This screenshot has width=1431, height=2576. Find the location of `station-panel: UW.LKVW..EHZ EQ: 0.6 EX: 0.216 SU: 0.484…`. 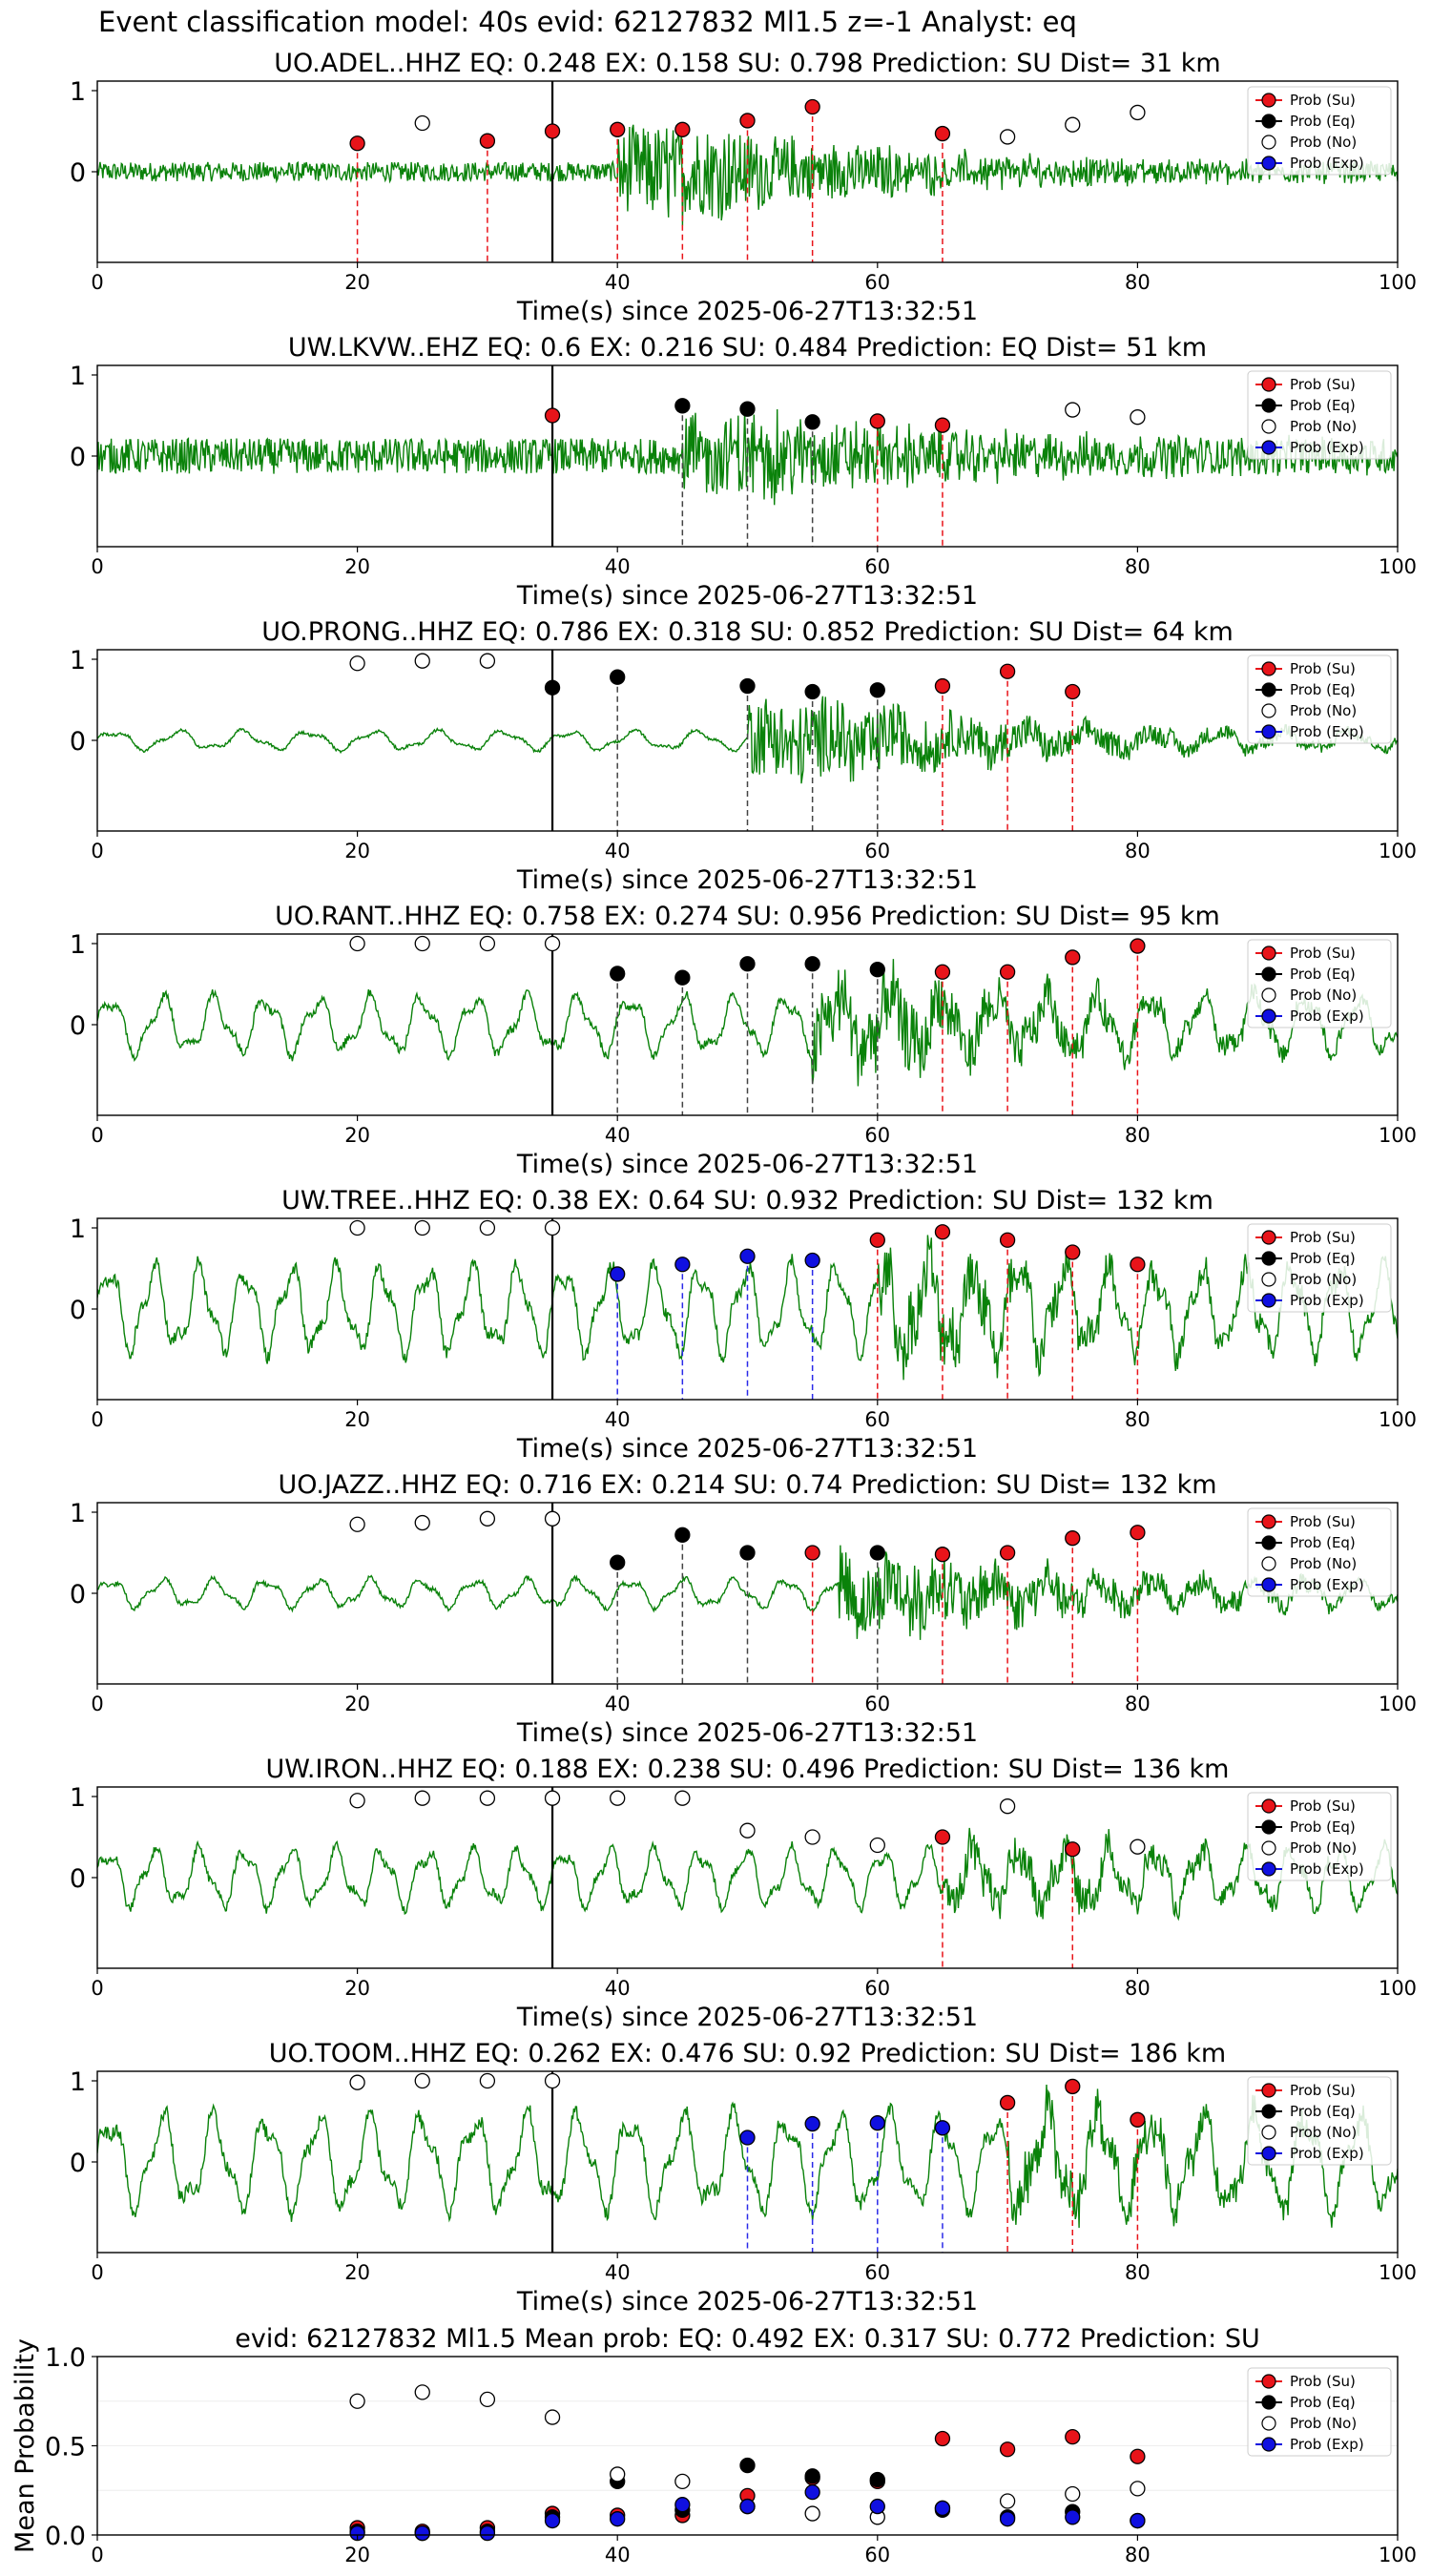

station-panel: UW.LKVW..EHZ EQ: 0.6 EX: 0.216 SU: 0.484… is located at coordinates (744, 472).